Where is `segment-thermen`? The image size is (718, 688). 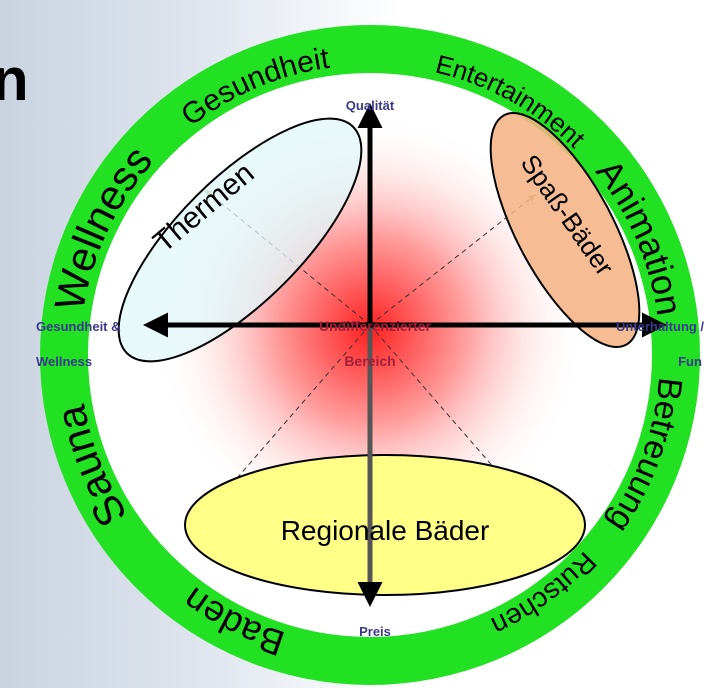 segment-thermen is located at coordinates (240, 240).